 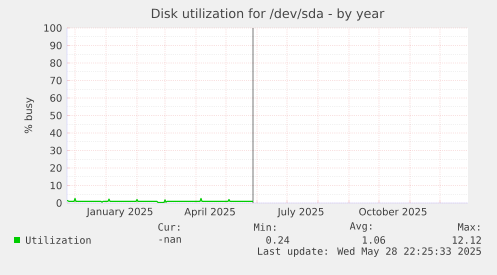 What do you see at coordinates (56, 186) in the screenshot?
I see `y-tick-label: 10` at bounding box center [56, 186].